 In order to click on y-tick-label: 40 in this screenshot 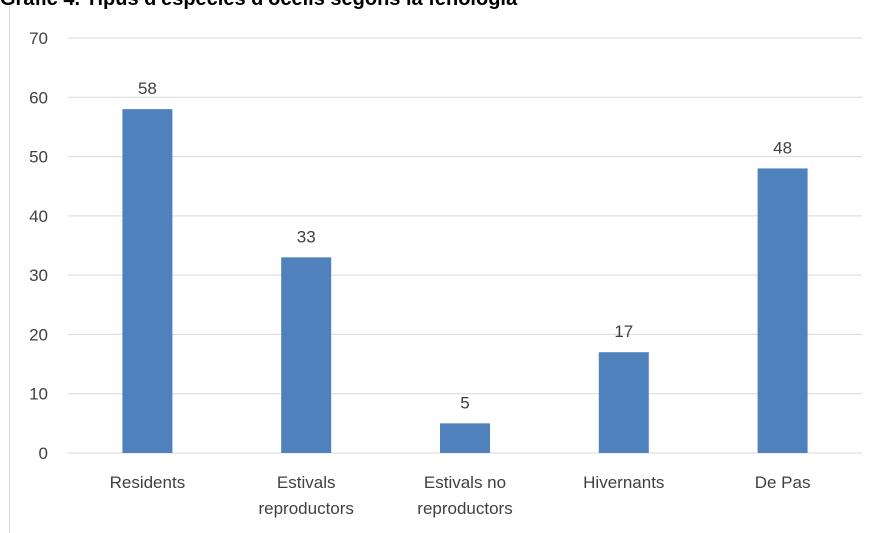, I will do `click(38, 216)`.